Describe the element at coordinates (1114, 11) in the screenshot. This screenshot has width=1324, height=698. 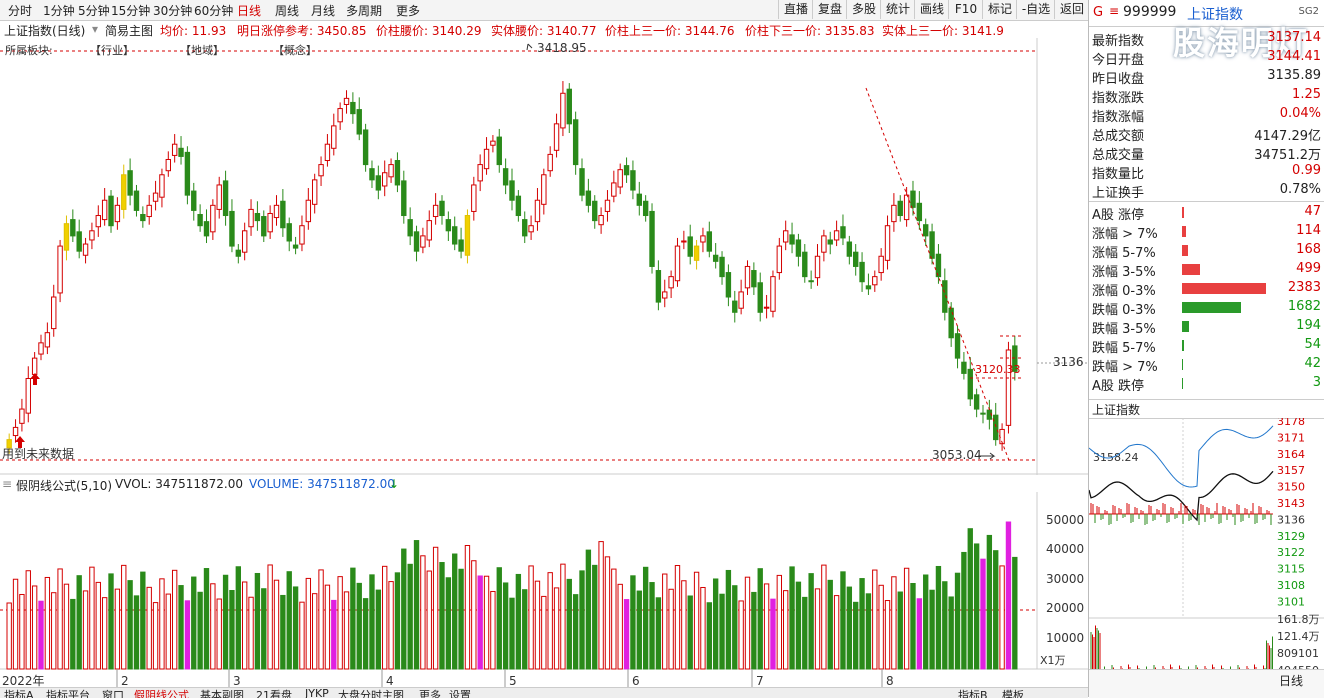
I see `menu-icon: ≡` at that location.